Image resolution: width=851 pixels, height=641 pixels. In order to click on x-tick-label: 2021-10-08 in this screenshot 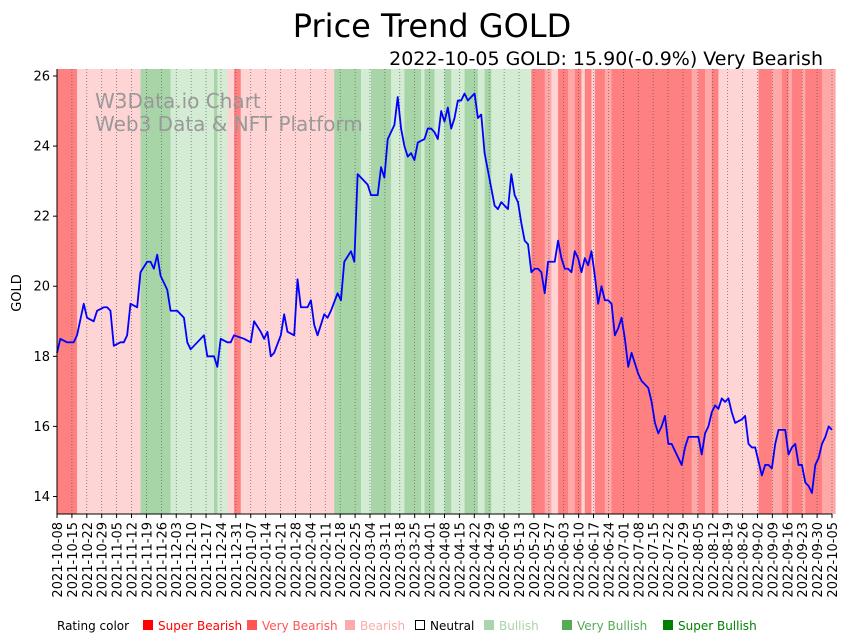, I will do `click(58, 560)`.